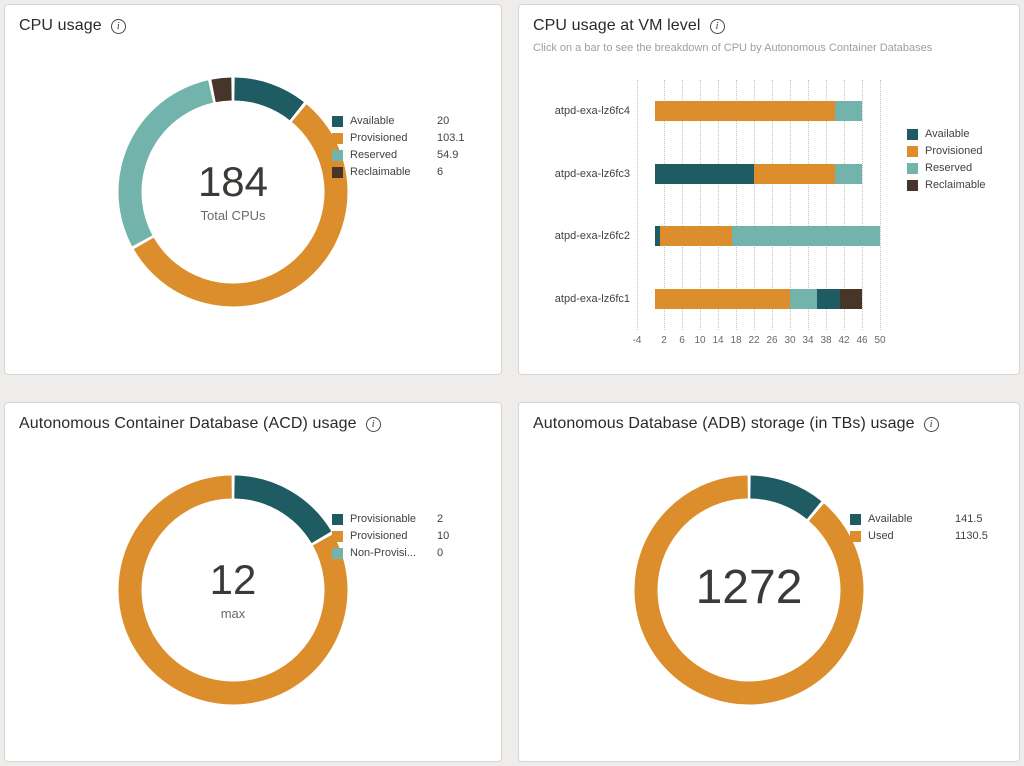  Describe the element at coordinates (440, 172) in the screenshot. I see `legend-value: 6` at that location.